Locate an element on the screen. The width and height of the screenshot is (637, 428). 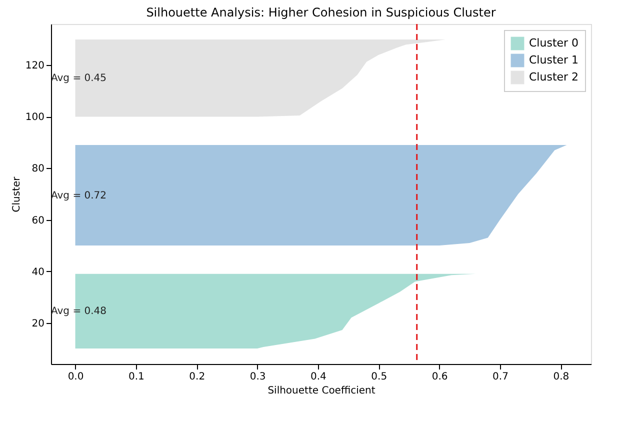
y-tick-label: 80 is located at coordinates (38, 169).